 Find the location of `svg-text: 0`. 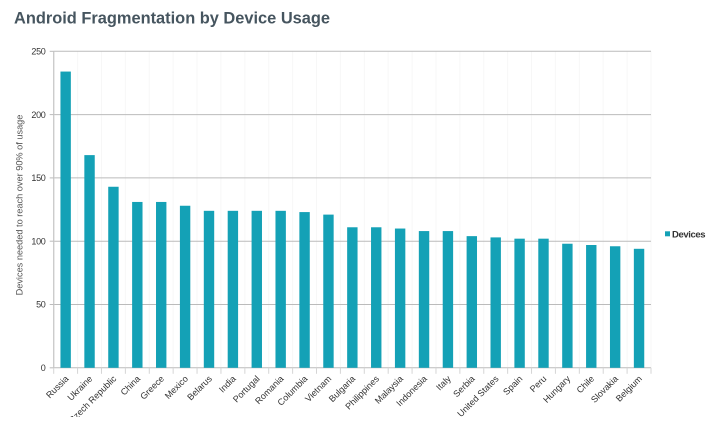

svg-text: 0 is located at coordinates (43, 368).